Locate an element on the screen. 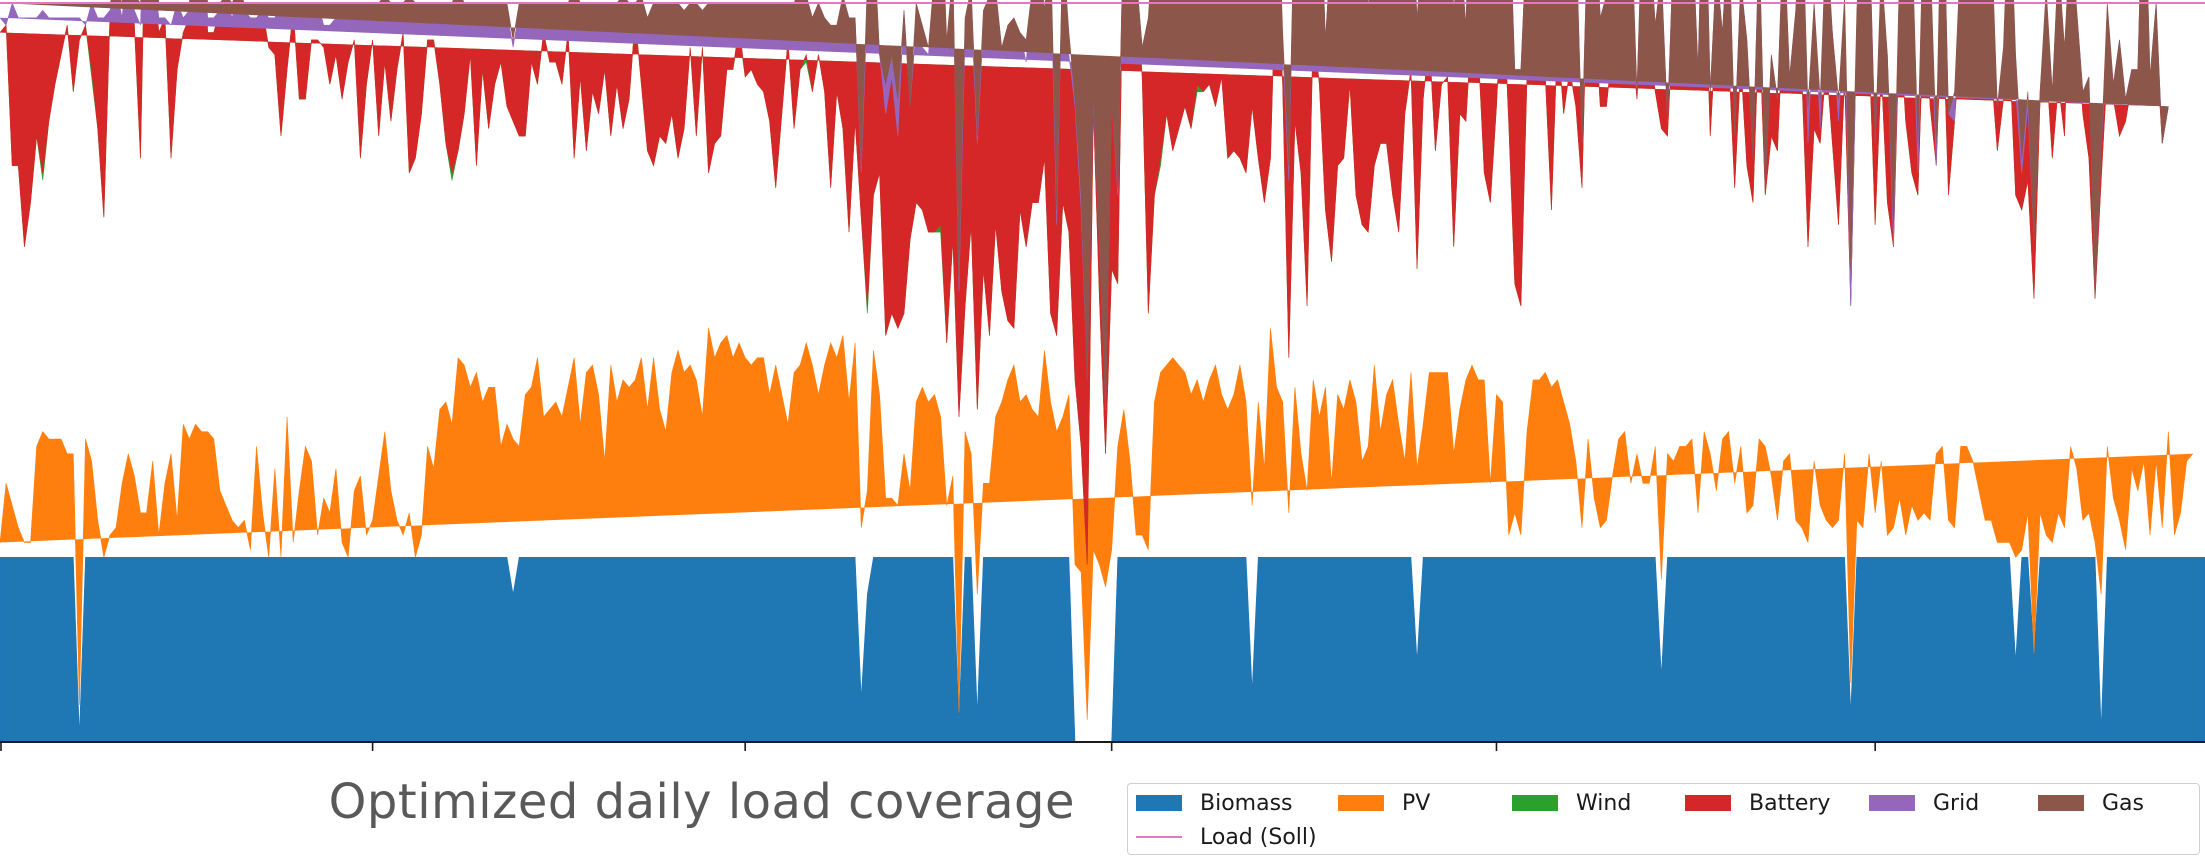 Image resolution: width=2205 pixels, height=861 pixels. legend-item-pv: PV is located at coordinates (1384, 803).